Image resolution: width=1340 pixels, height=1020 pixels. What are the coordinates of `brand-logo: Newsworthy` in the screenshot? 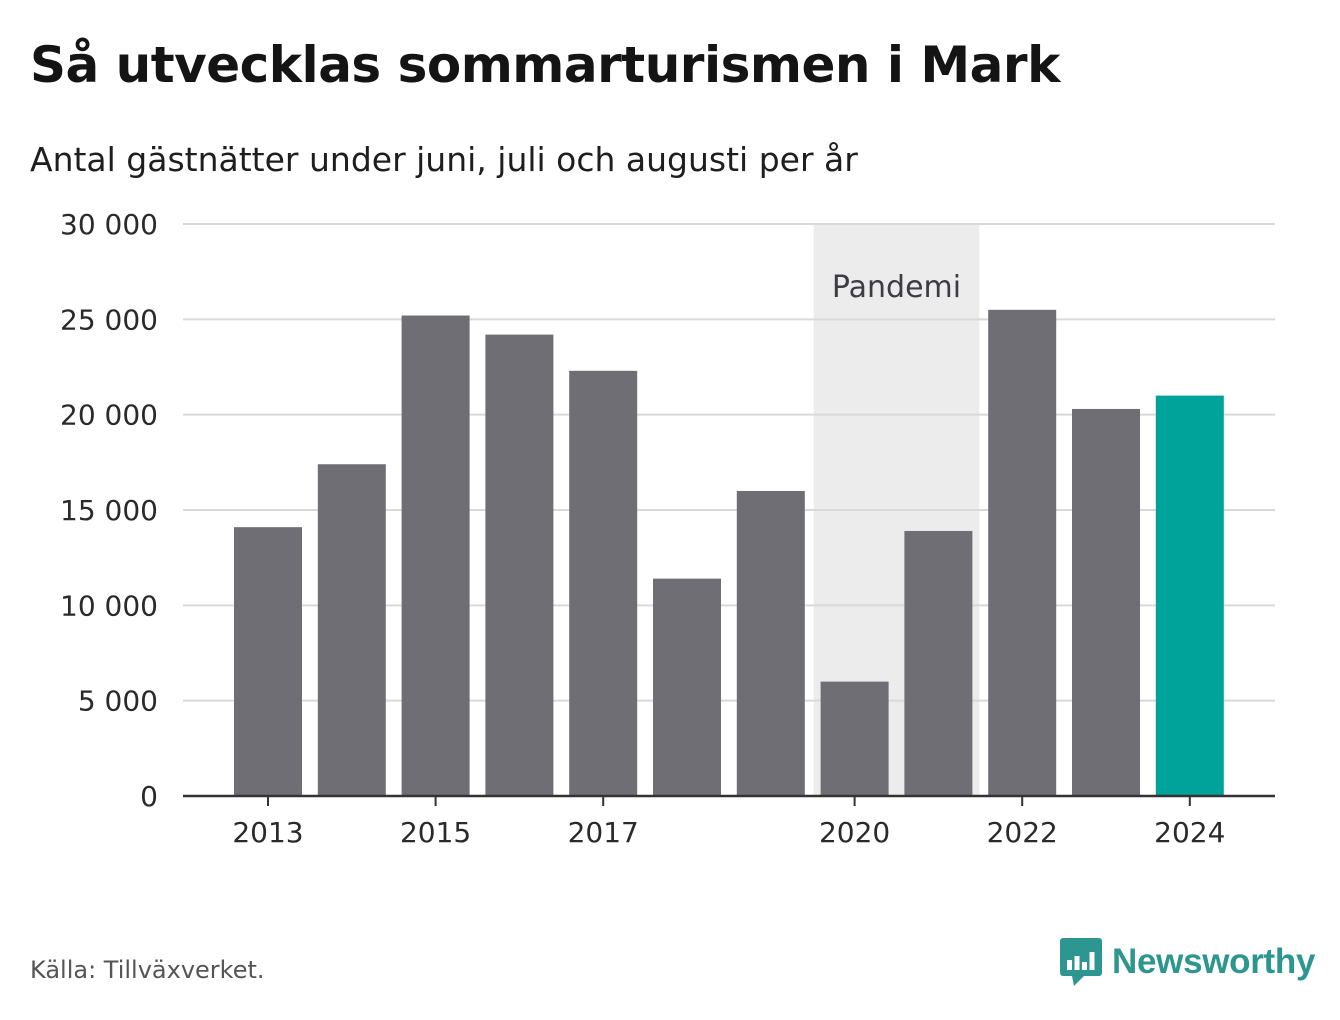 It's located at (1187, 962).